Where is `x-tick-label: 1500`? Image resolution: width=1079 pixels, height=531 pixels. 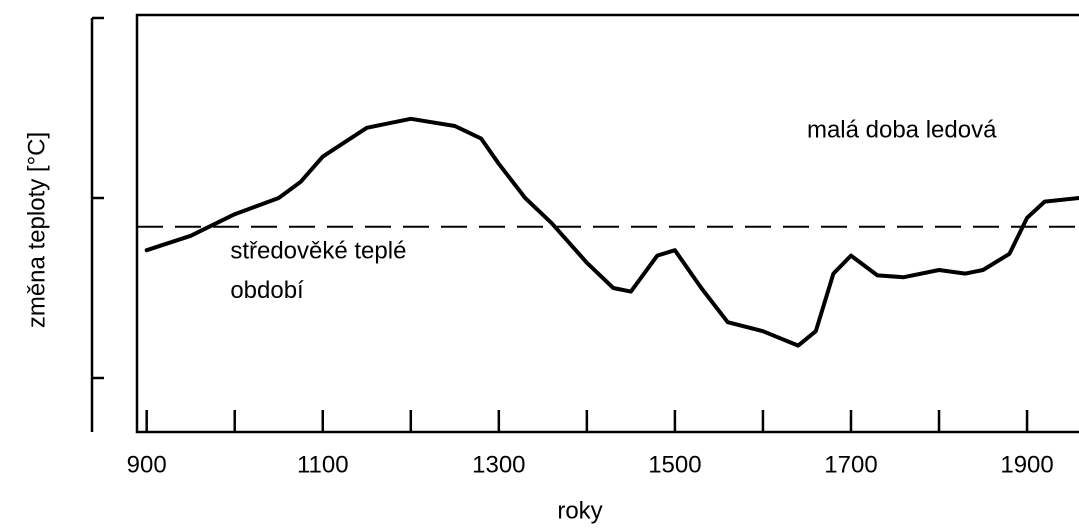
x-tick-label: 1500 is located at coordinates (674, 464).